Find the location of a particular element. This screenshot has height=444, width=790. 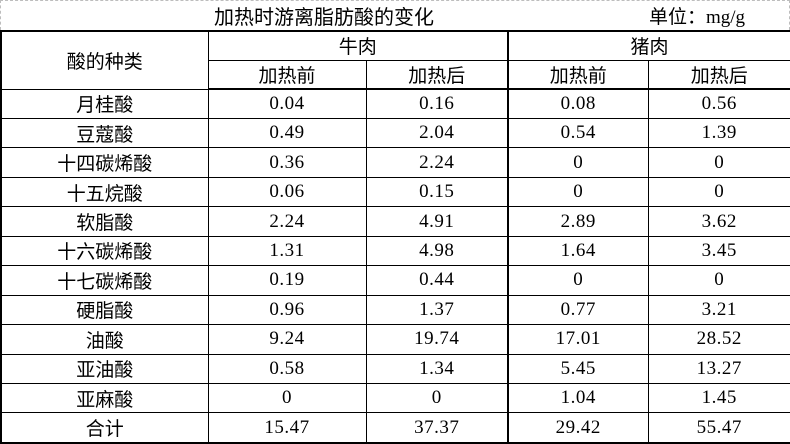

group-header-row: 酸的种类 牛肉 猪肉 is located at coordinates (395, 60).